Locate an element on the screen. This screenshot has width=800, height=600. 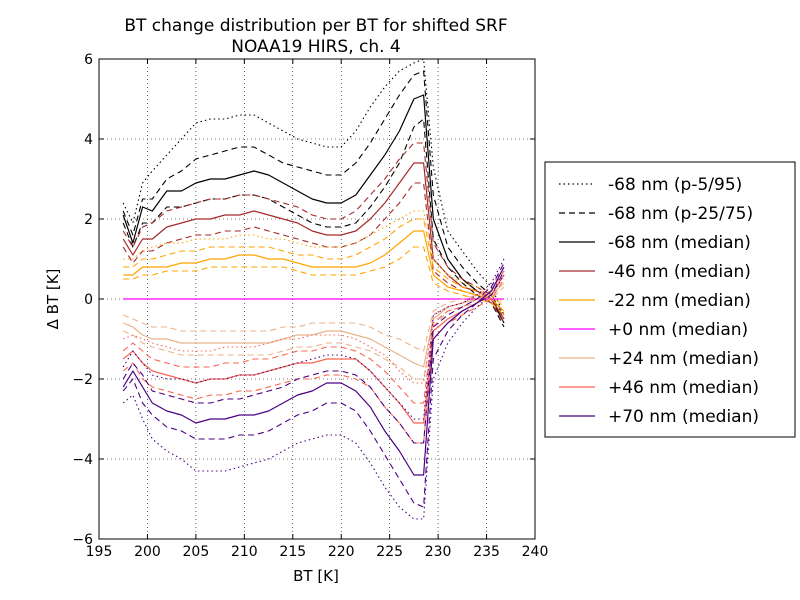
x-tick-label: 215 is located at coordinates (292, 552).